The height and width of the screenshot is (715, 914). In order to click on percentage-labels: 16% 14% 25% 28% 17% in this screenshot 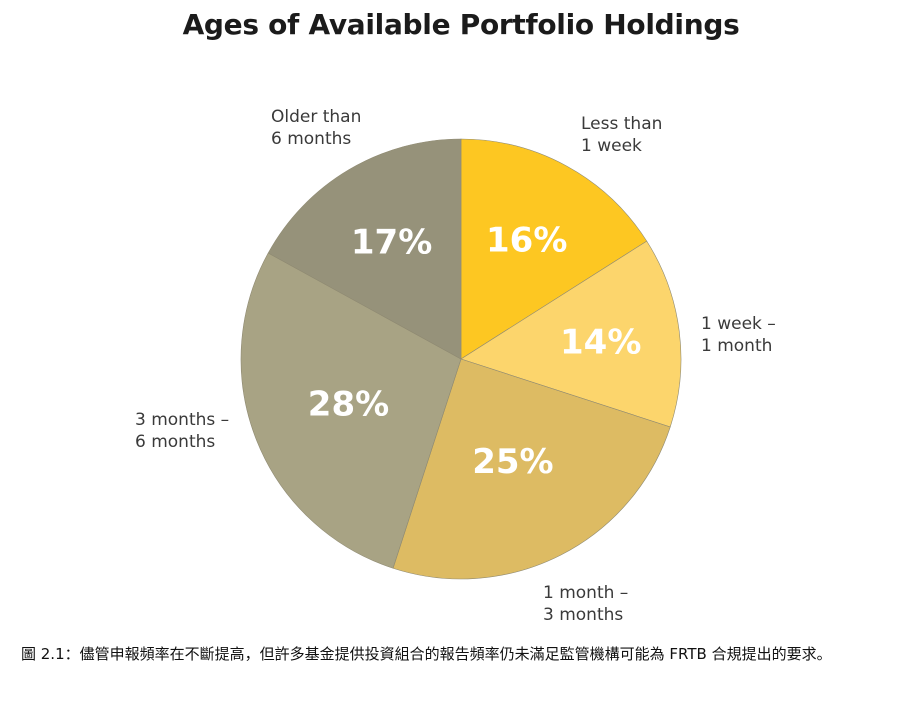, I will do `click(475, 351)`.